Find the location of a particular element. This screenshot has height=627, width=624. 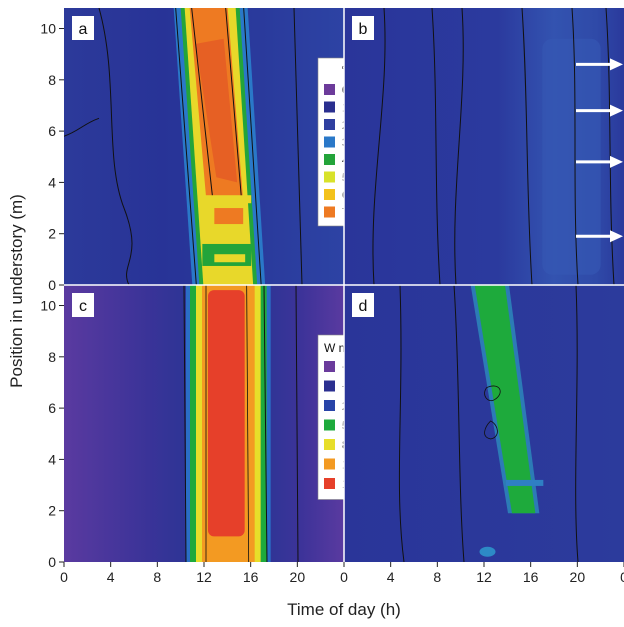

warm-glow is located at coordinates (571, 156).